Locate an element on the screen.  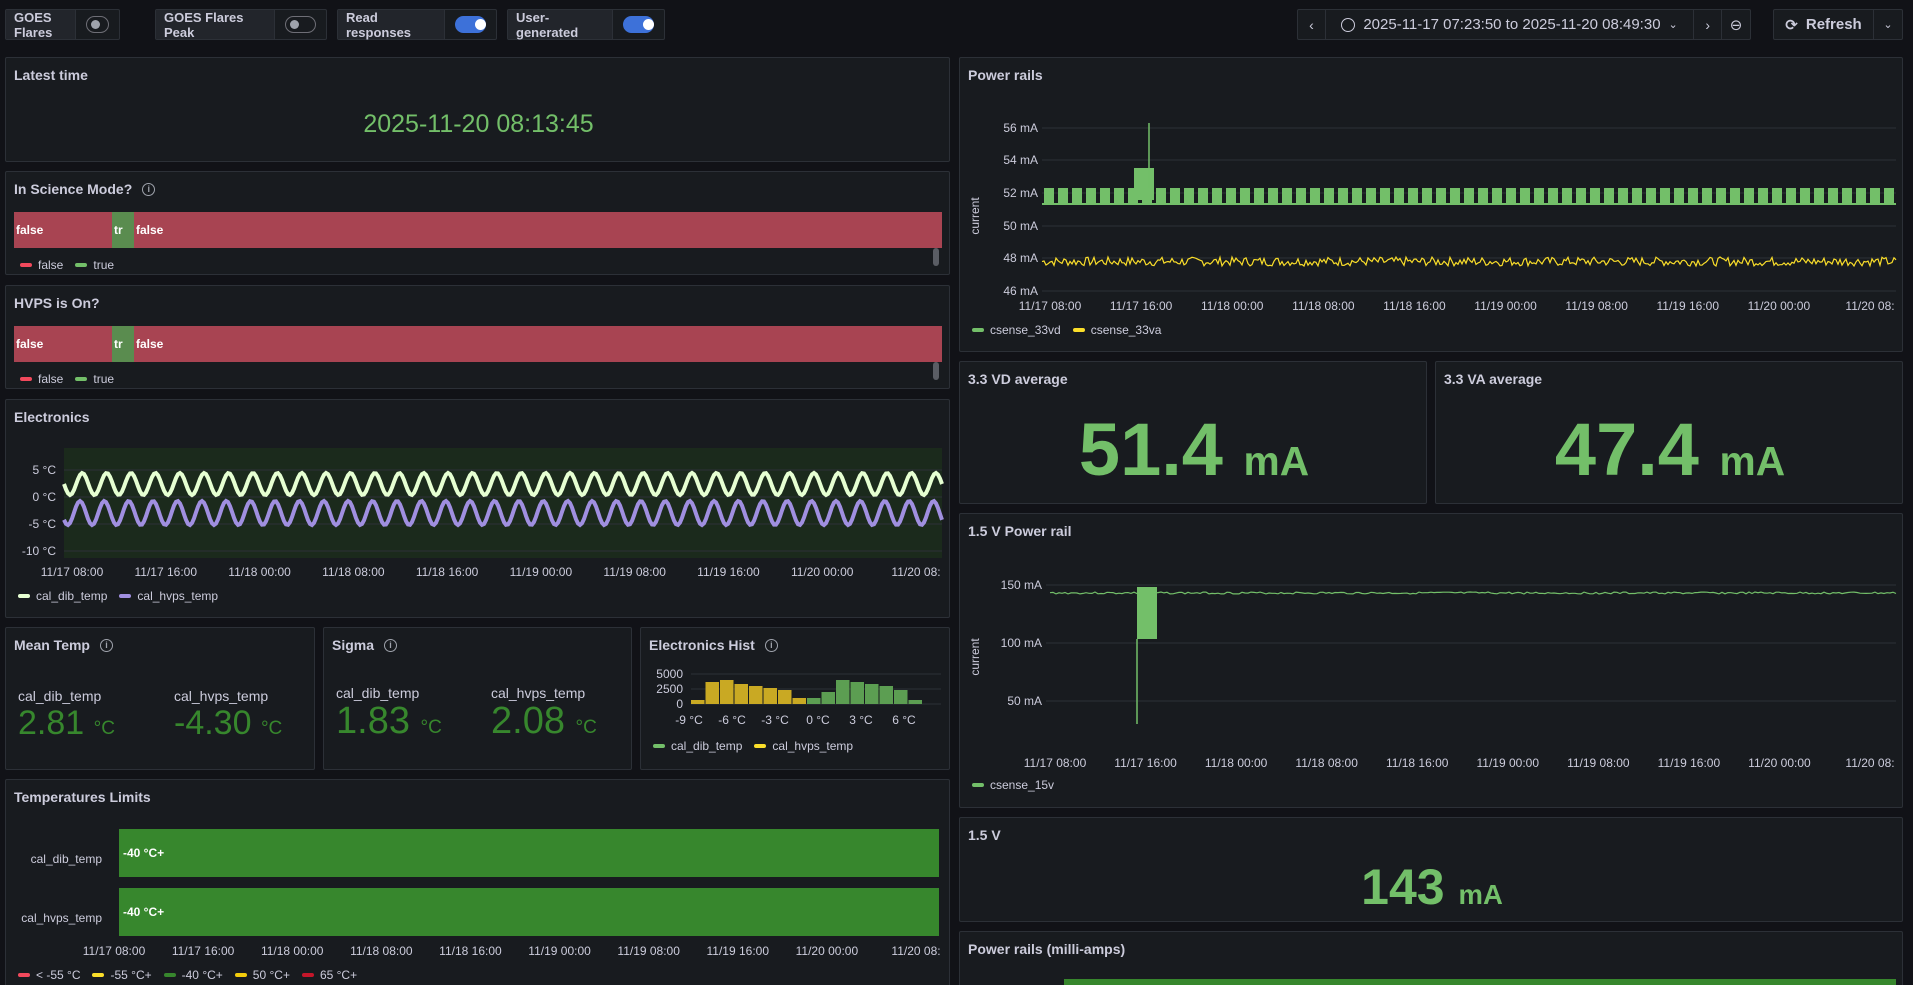
panel-title: Electronics Hist i is located at coordinates (713, 645).